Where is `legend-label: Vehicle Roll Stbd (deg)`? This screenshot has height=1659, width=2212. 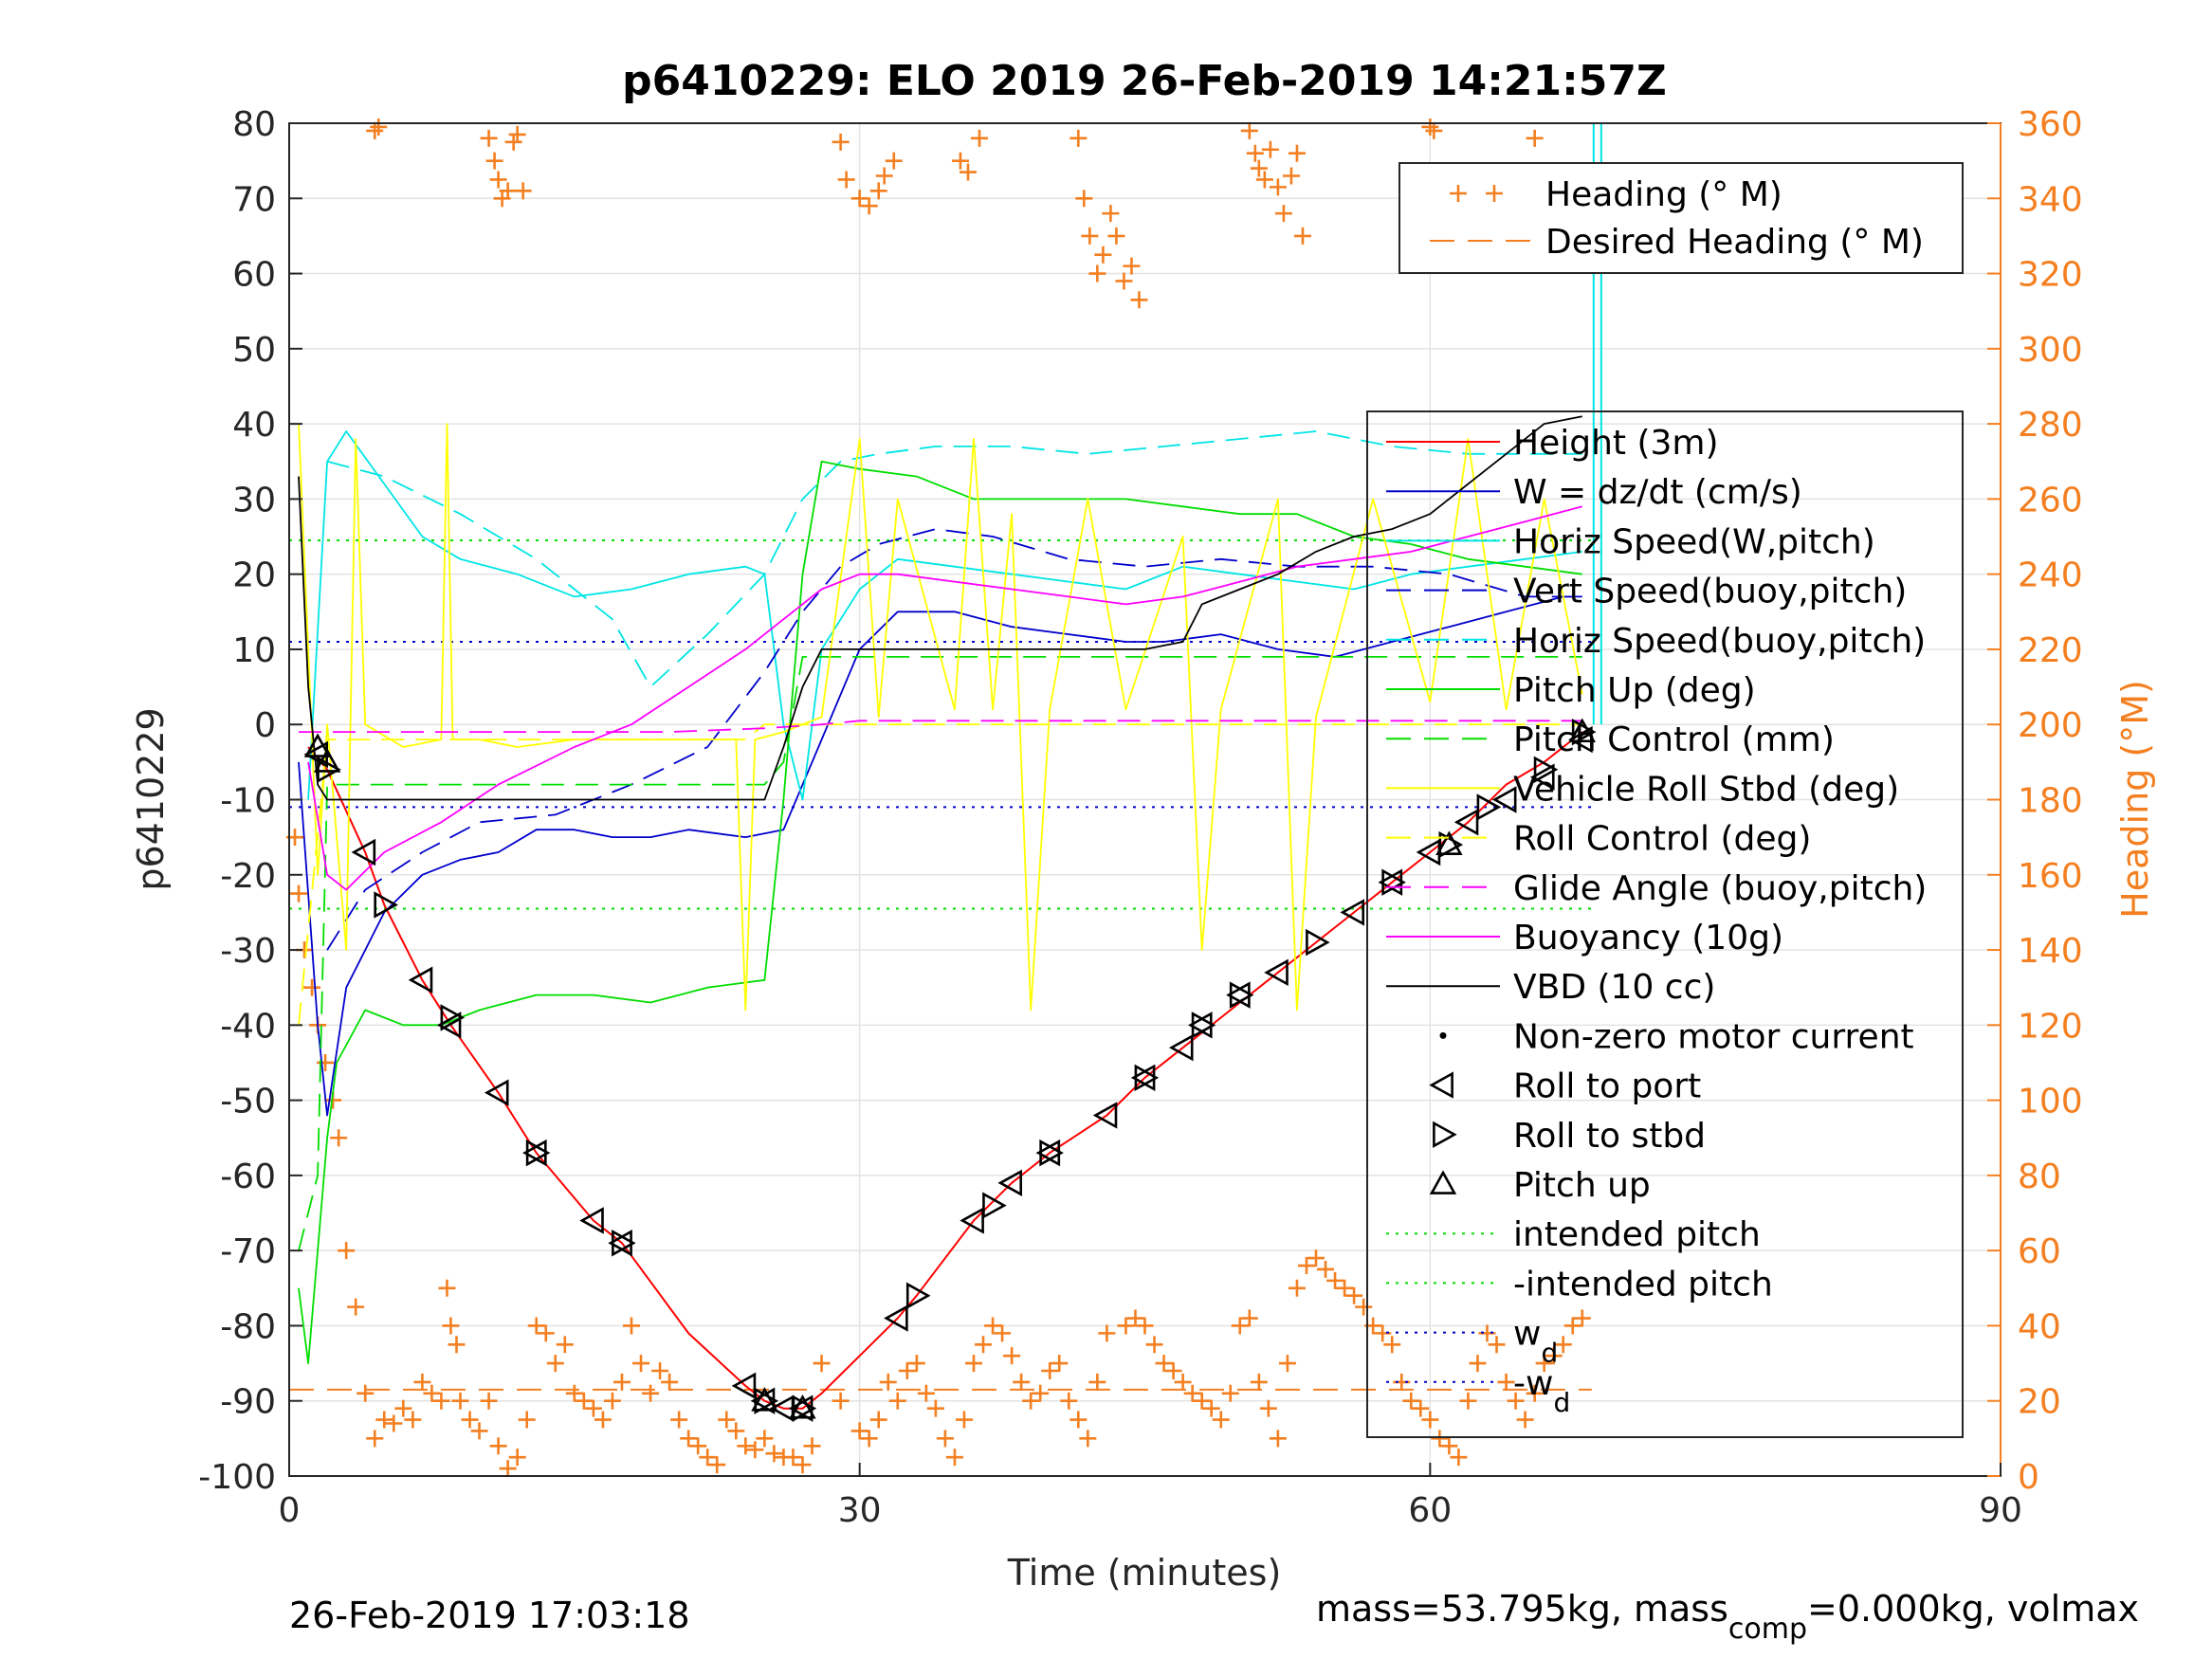
legend-label: Vehicle Roll Stbd (deg) is located at coordinates (1706, 789).